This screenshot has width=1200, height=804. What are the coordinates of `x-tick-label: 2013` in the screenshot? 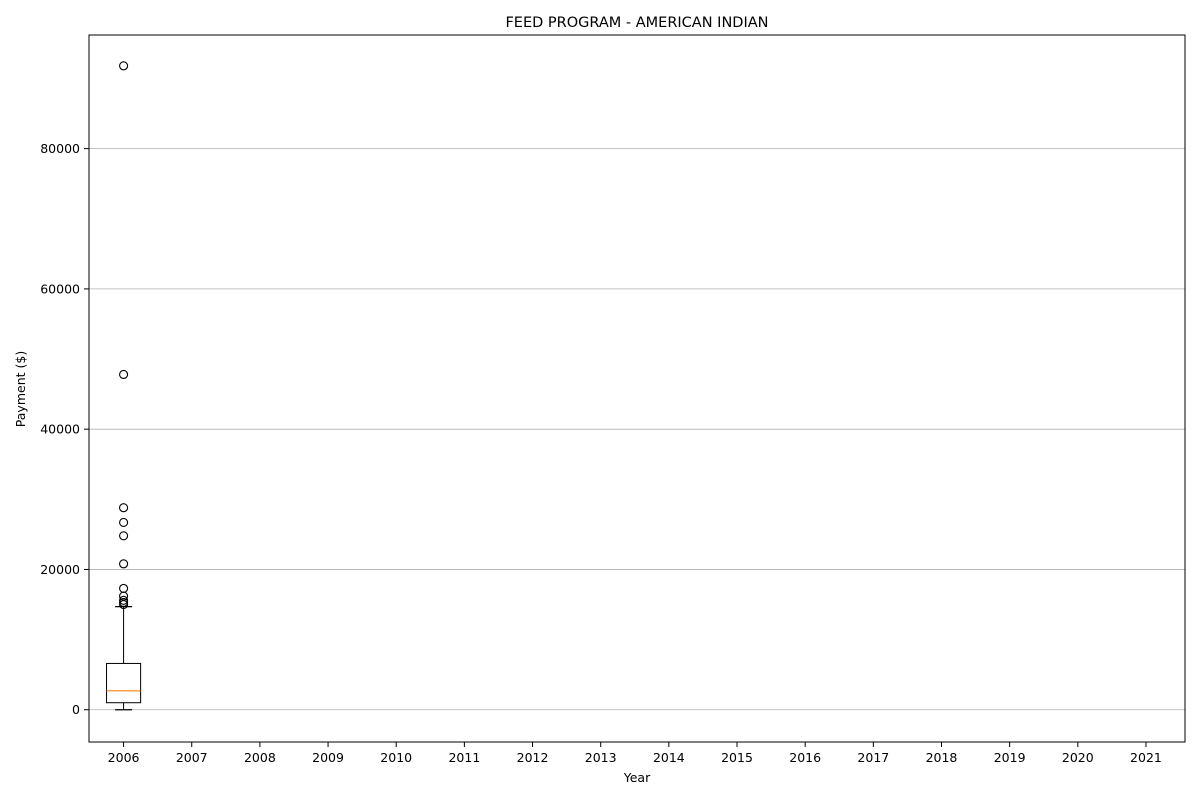 It's located at (601, 757).